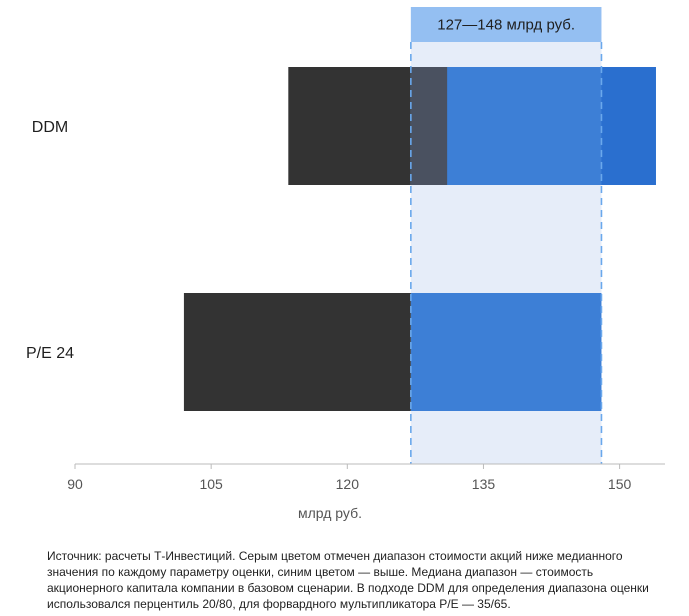 Image resolution: width=689 pixels, height=616 pixels. I want to click on x-axis-title: млрд руб., so click(330, 513).